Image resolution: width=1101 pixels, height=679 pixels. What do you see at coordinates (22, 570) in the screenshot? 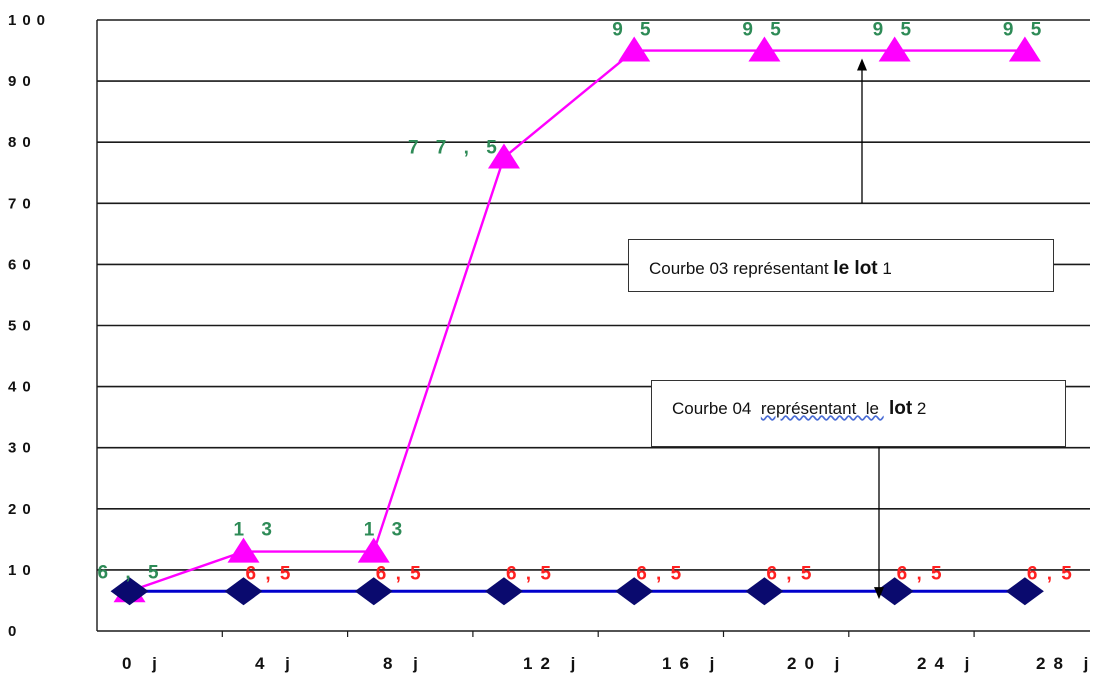
I see `y-tick-label: 10` at bounding box center [22, 570].